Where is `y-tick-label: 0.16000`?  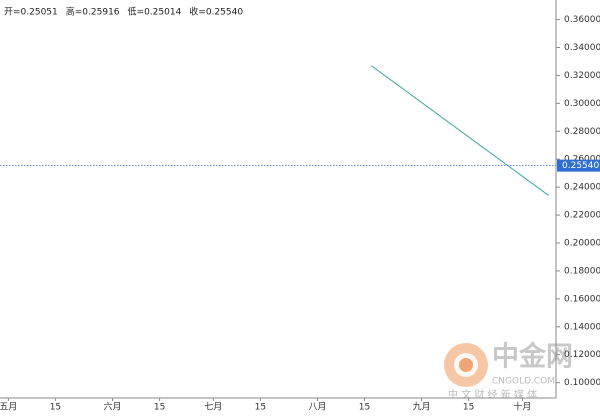 y-tick-label: 0.16000 is located at coordinates (582, 299).